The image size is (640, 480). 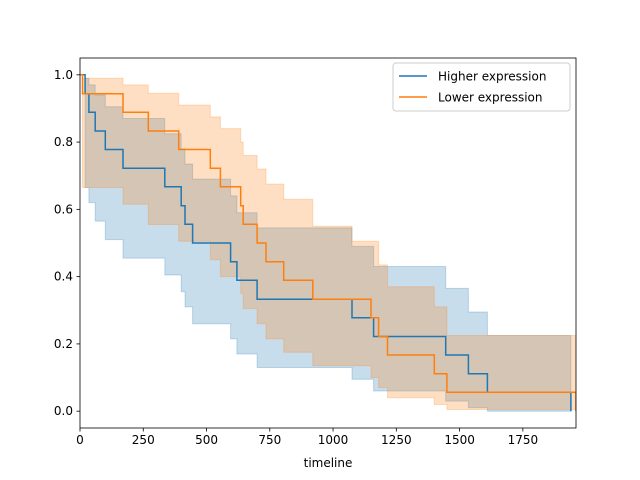 I want to click on x-tick-label: 1000, so click(x=333, y=440).